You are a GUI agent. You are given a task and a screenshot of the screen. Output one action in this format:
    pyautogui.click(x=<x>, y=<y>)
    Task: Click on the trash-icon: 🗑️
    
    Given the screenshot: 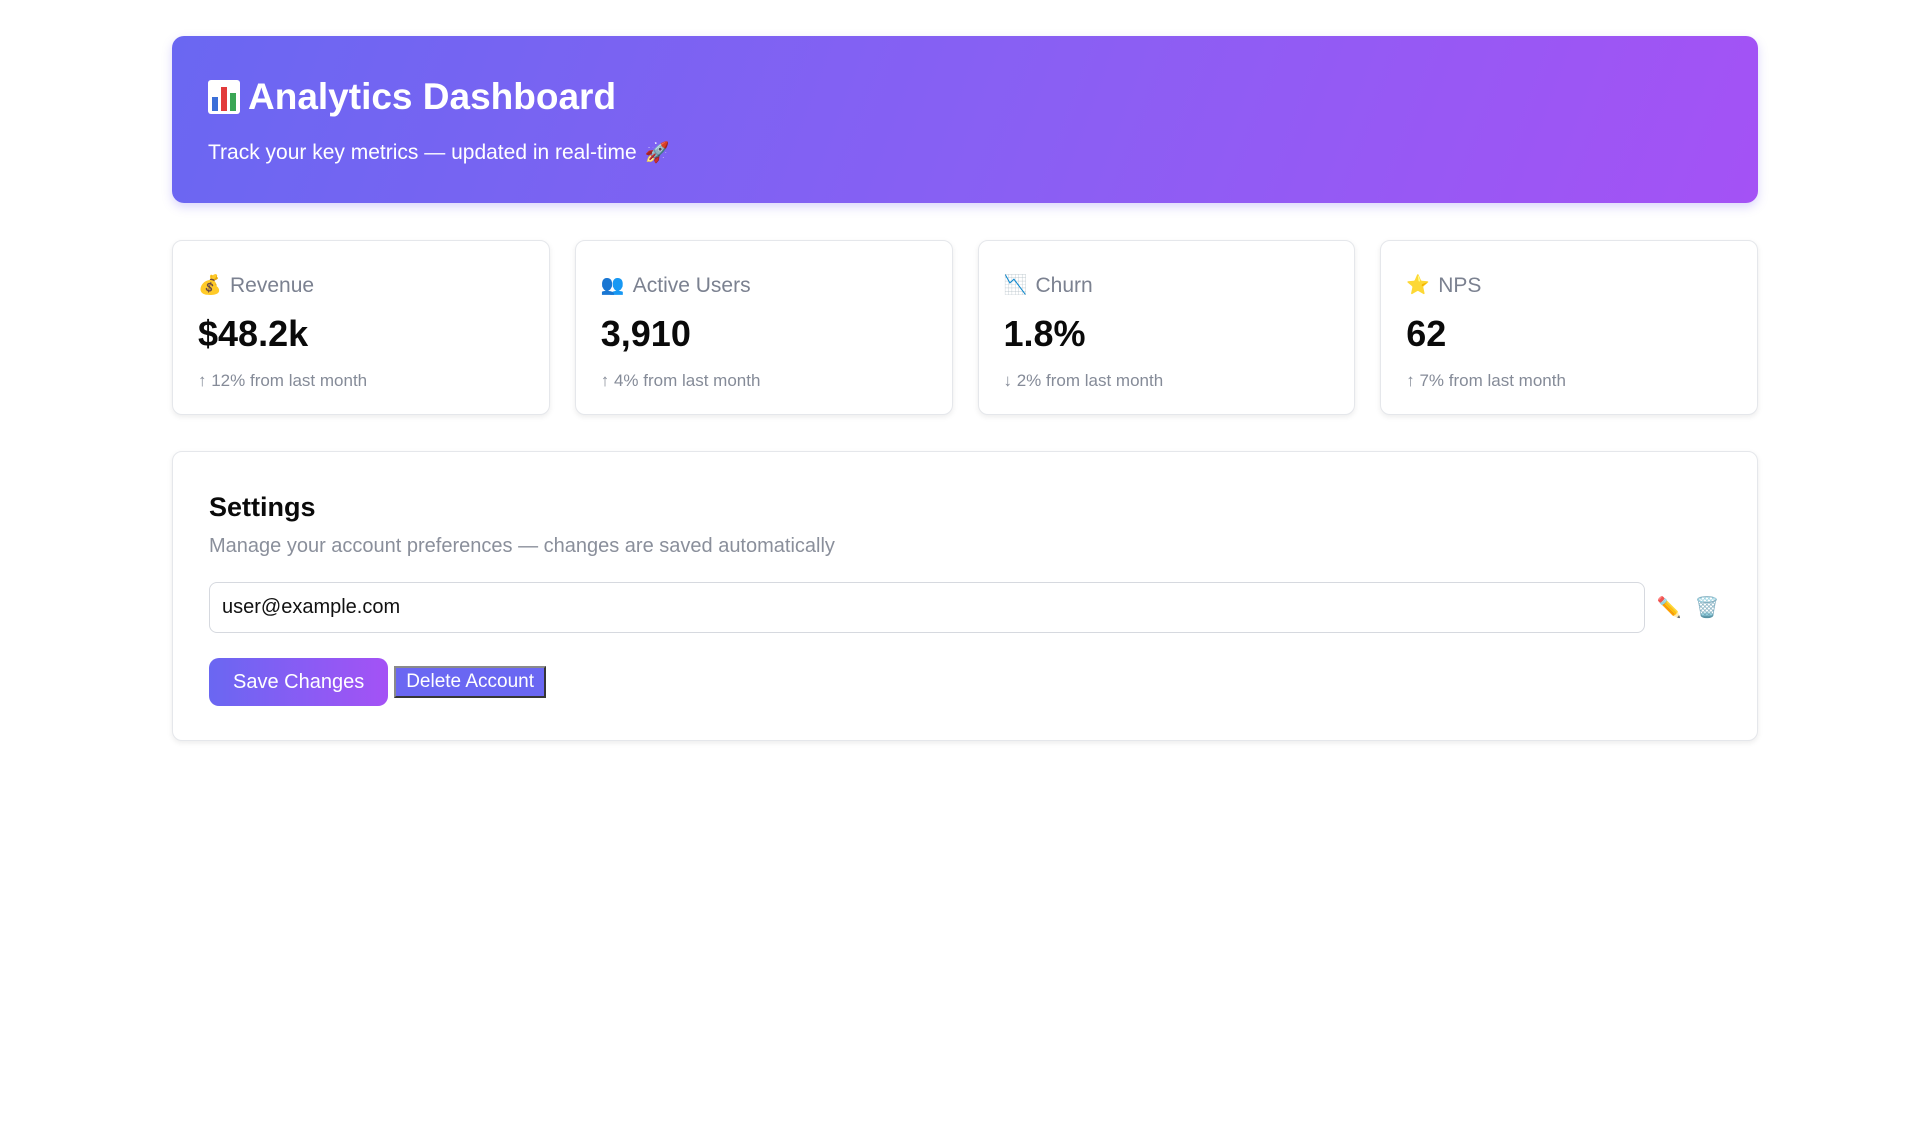 What is the action you would take?
    pyautogui.click(x=1707, y=608)
    